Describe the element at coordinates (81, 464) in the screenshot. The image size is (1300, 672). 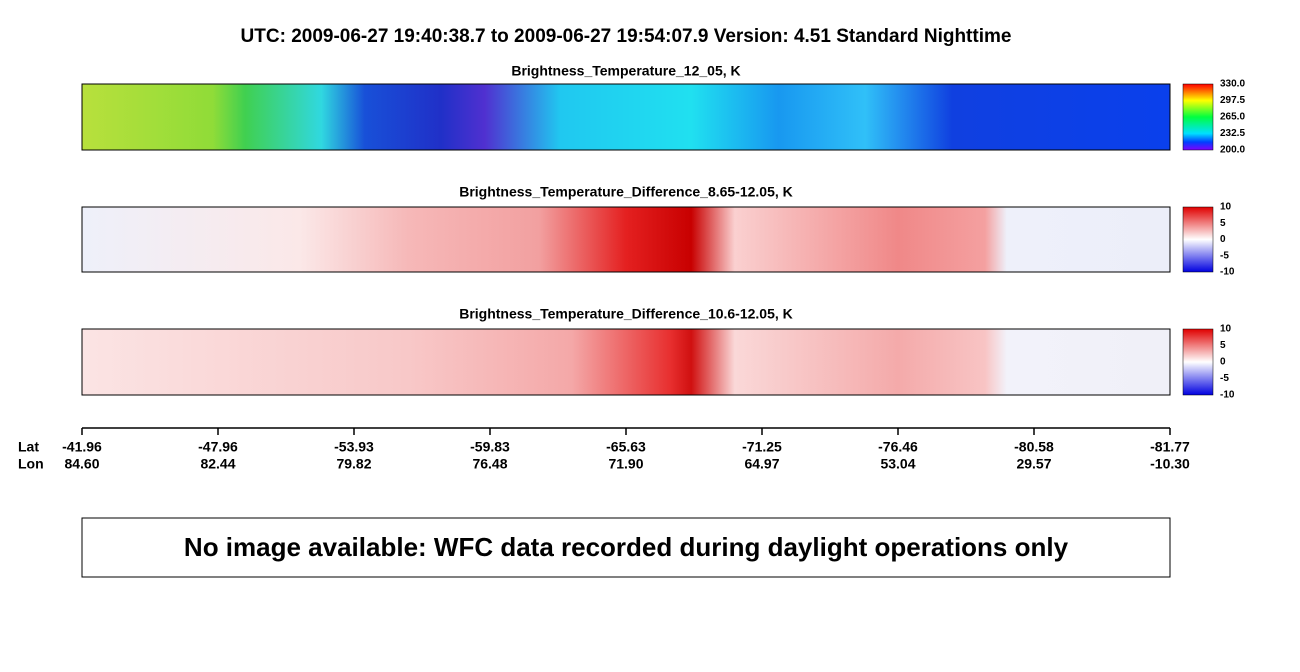
I see `lon-tick-label: 84.60` at that location.